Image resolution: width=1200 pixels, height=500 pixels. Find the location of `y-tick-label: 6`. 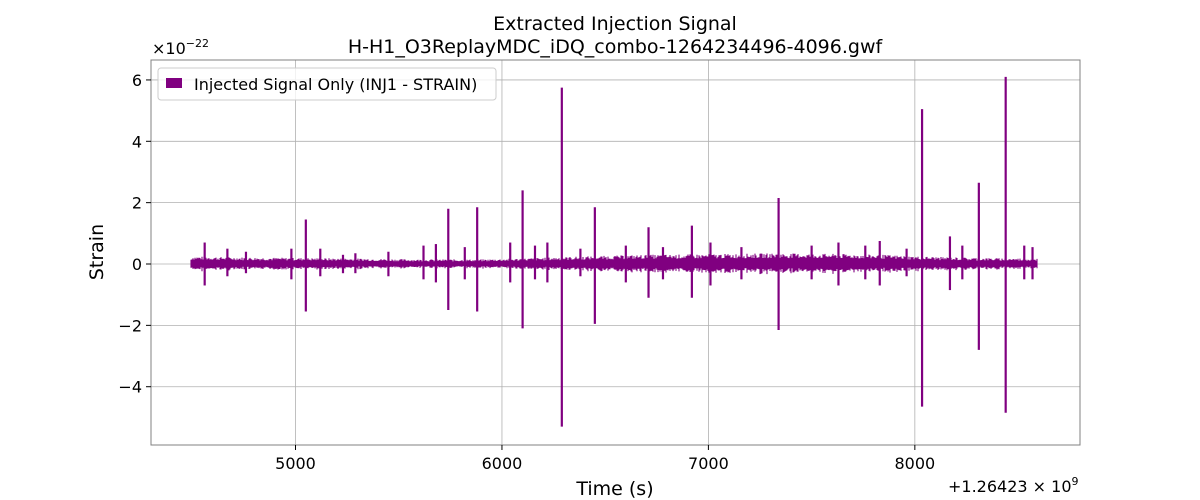

y-tick-label: 6 is located at coordinates (137, 80).